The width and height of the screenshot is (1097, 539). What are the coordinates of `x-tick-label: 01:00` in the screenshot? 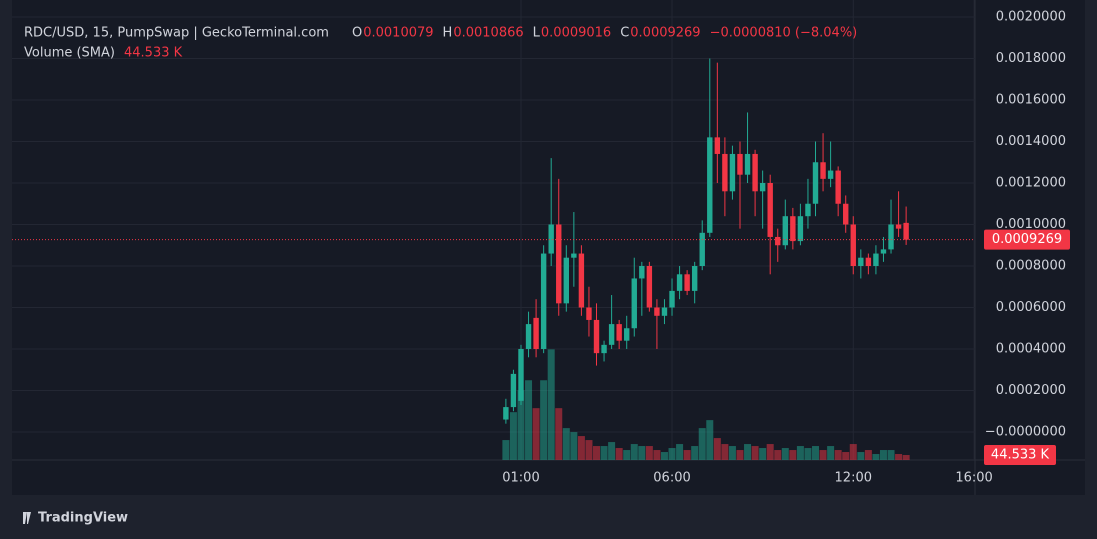 It's located at (520, 478).